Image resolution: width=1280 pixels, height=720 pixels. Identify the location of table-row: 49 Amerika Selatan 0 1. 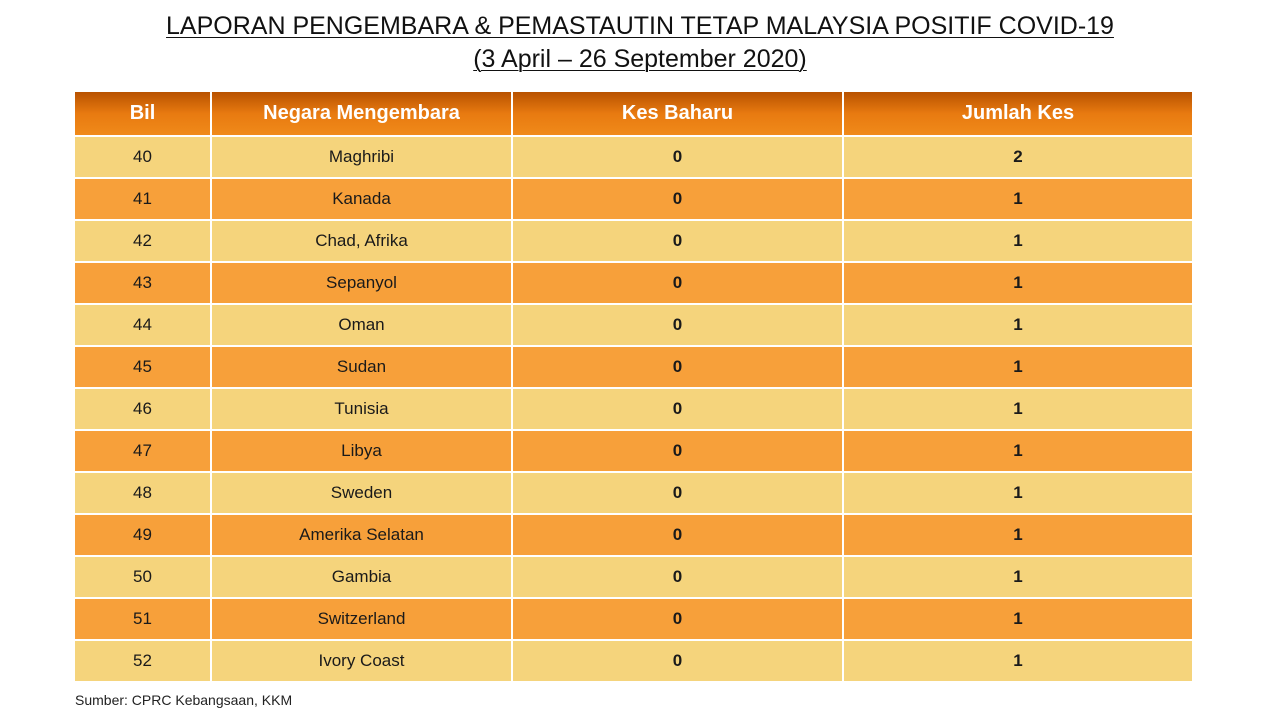
(633, 535).